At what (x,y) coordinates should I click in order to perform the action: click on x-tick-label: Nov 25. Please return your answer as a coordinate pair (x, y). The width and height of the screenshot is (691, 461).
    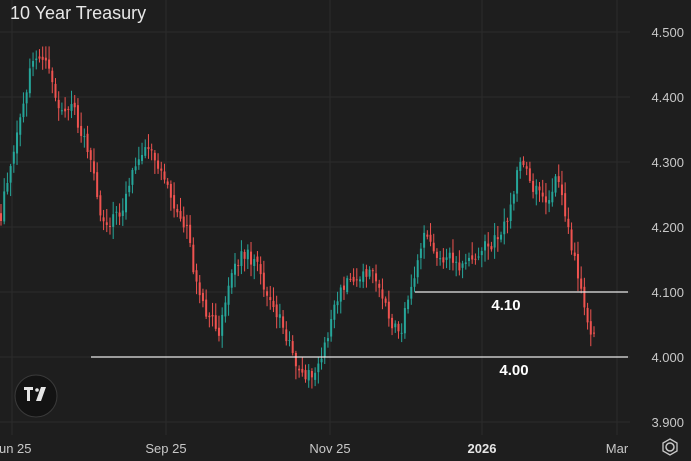
    Looking at the image, I should click on (329, 448).